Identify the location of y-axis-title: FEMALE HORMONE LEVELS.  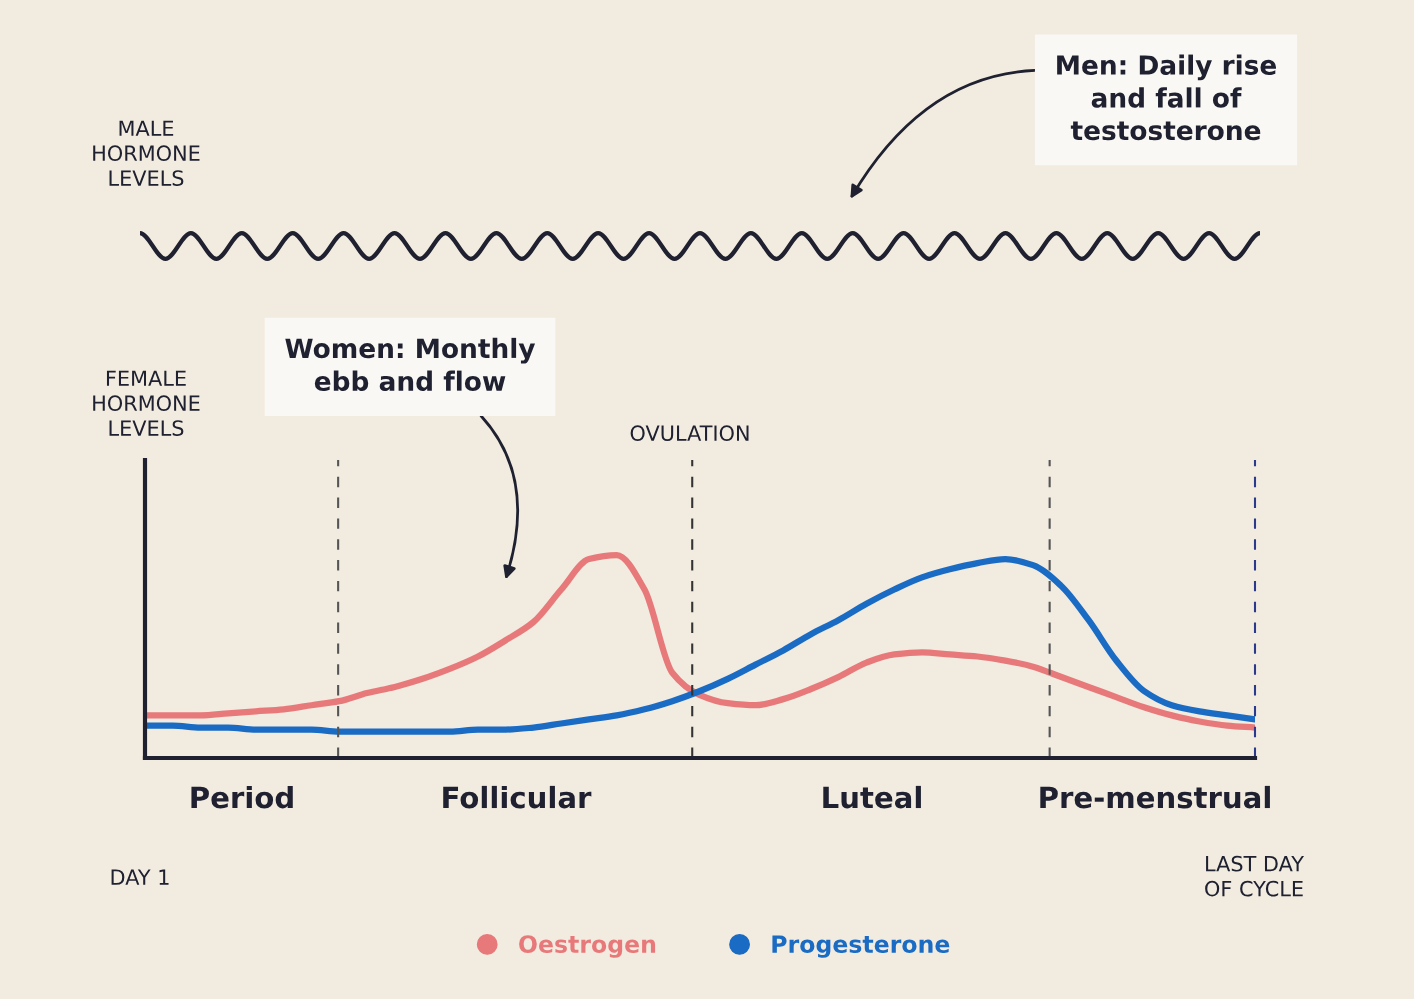
(146, 403).